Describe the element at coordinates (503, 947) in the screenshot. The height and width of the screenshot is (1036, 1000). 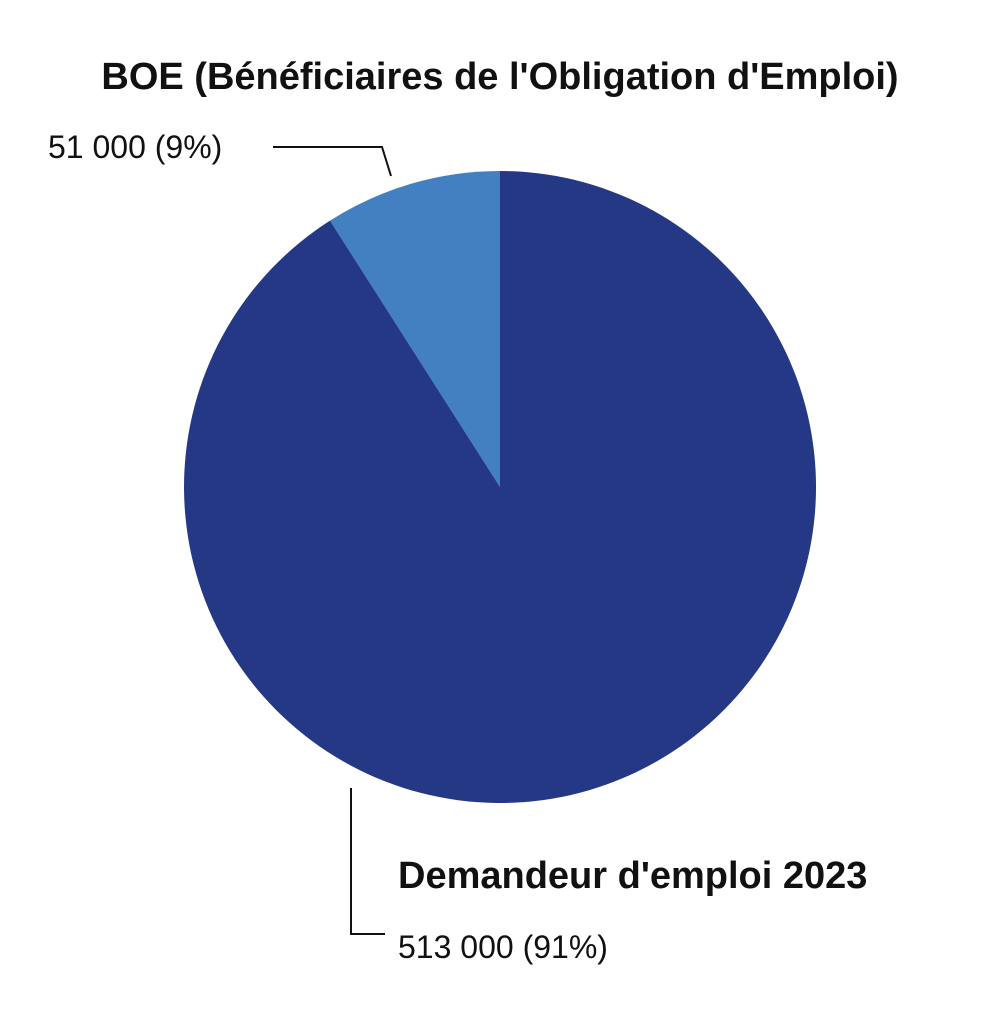
I see `slice-value-label-demandeur: 513 000 (91%)` at that location.